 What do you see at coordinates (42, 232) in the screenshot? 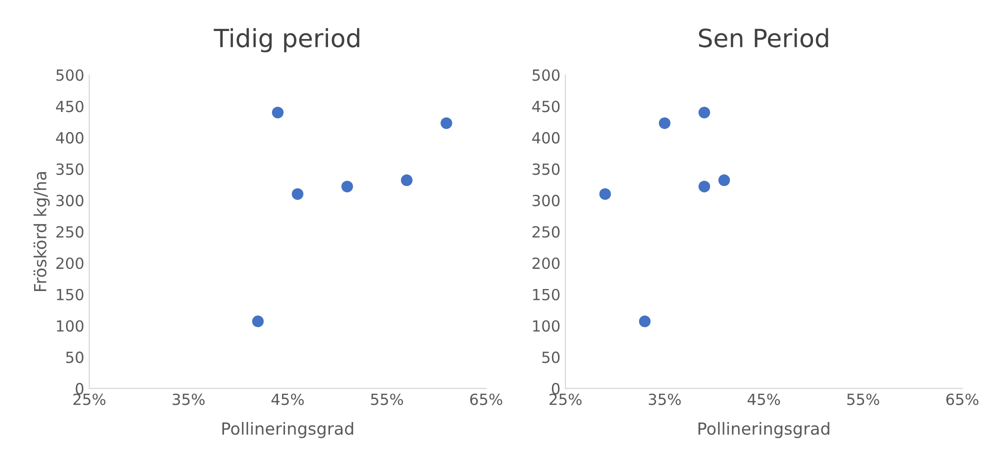
I see `y-axis-title: Fröskörd kg/ha` at bounding box center [42, 232].